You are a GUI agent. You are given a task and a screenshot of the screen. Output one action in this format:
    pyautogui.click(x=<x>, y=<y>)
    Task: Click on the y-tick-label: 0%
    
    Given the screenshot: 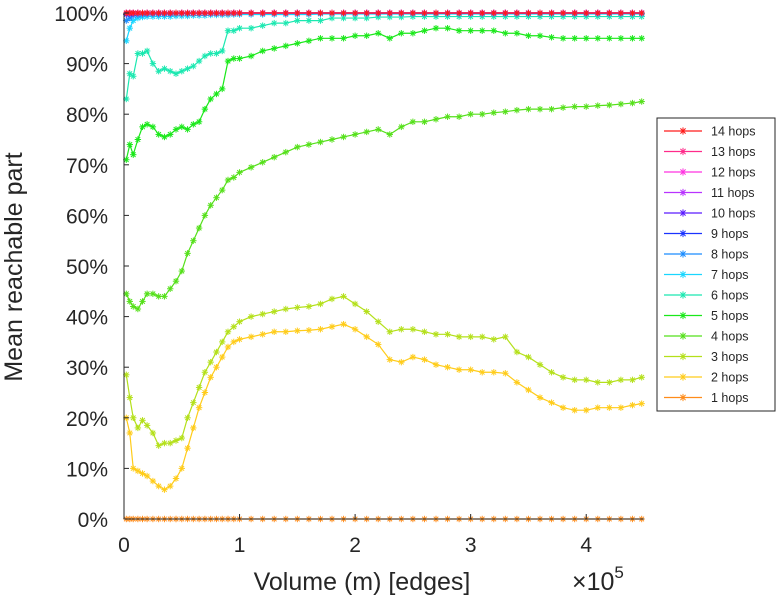 What is the action you would take?
    pyautogui.click(x=93, y=520)
    